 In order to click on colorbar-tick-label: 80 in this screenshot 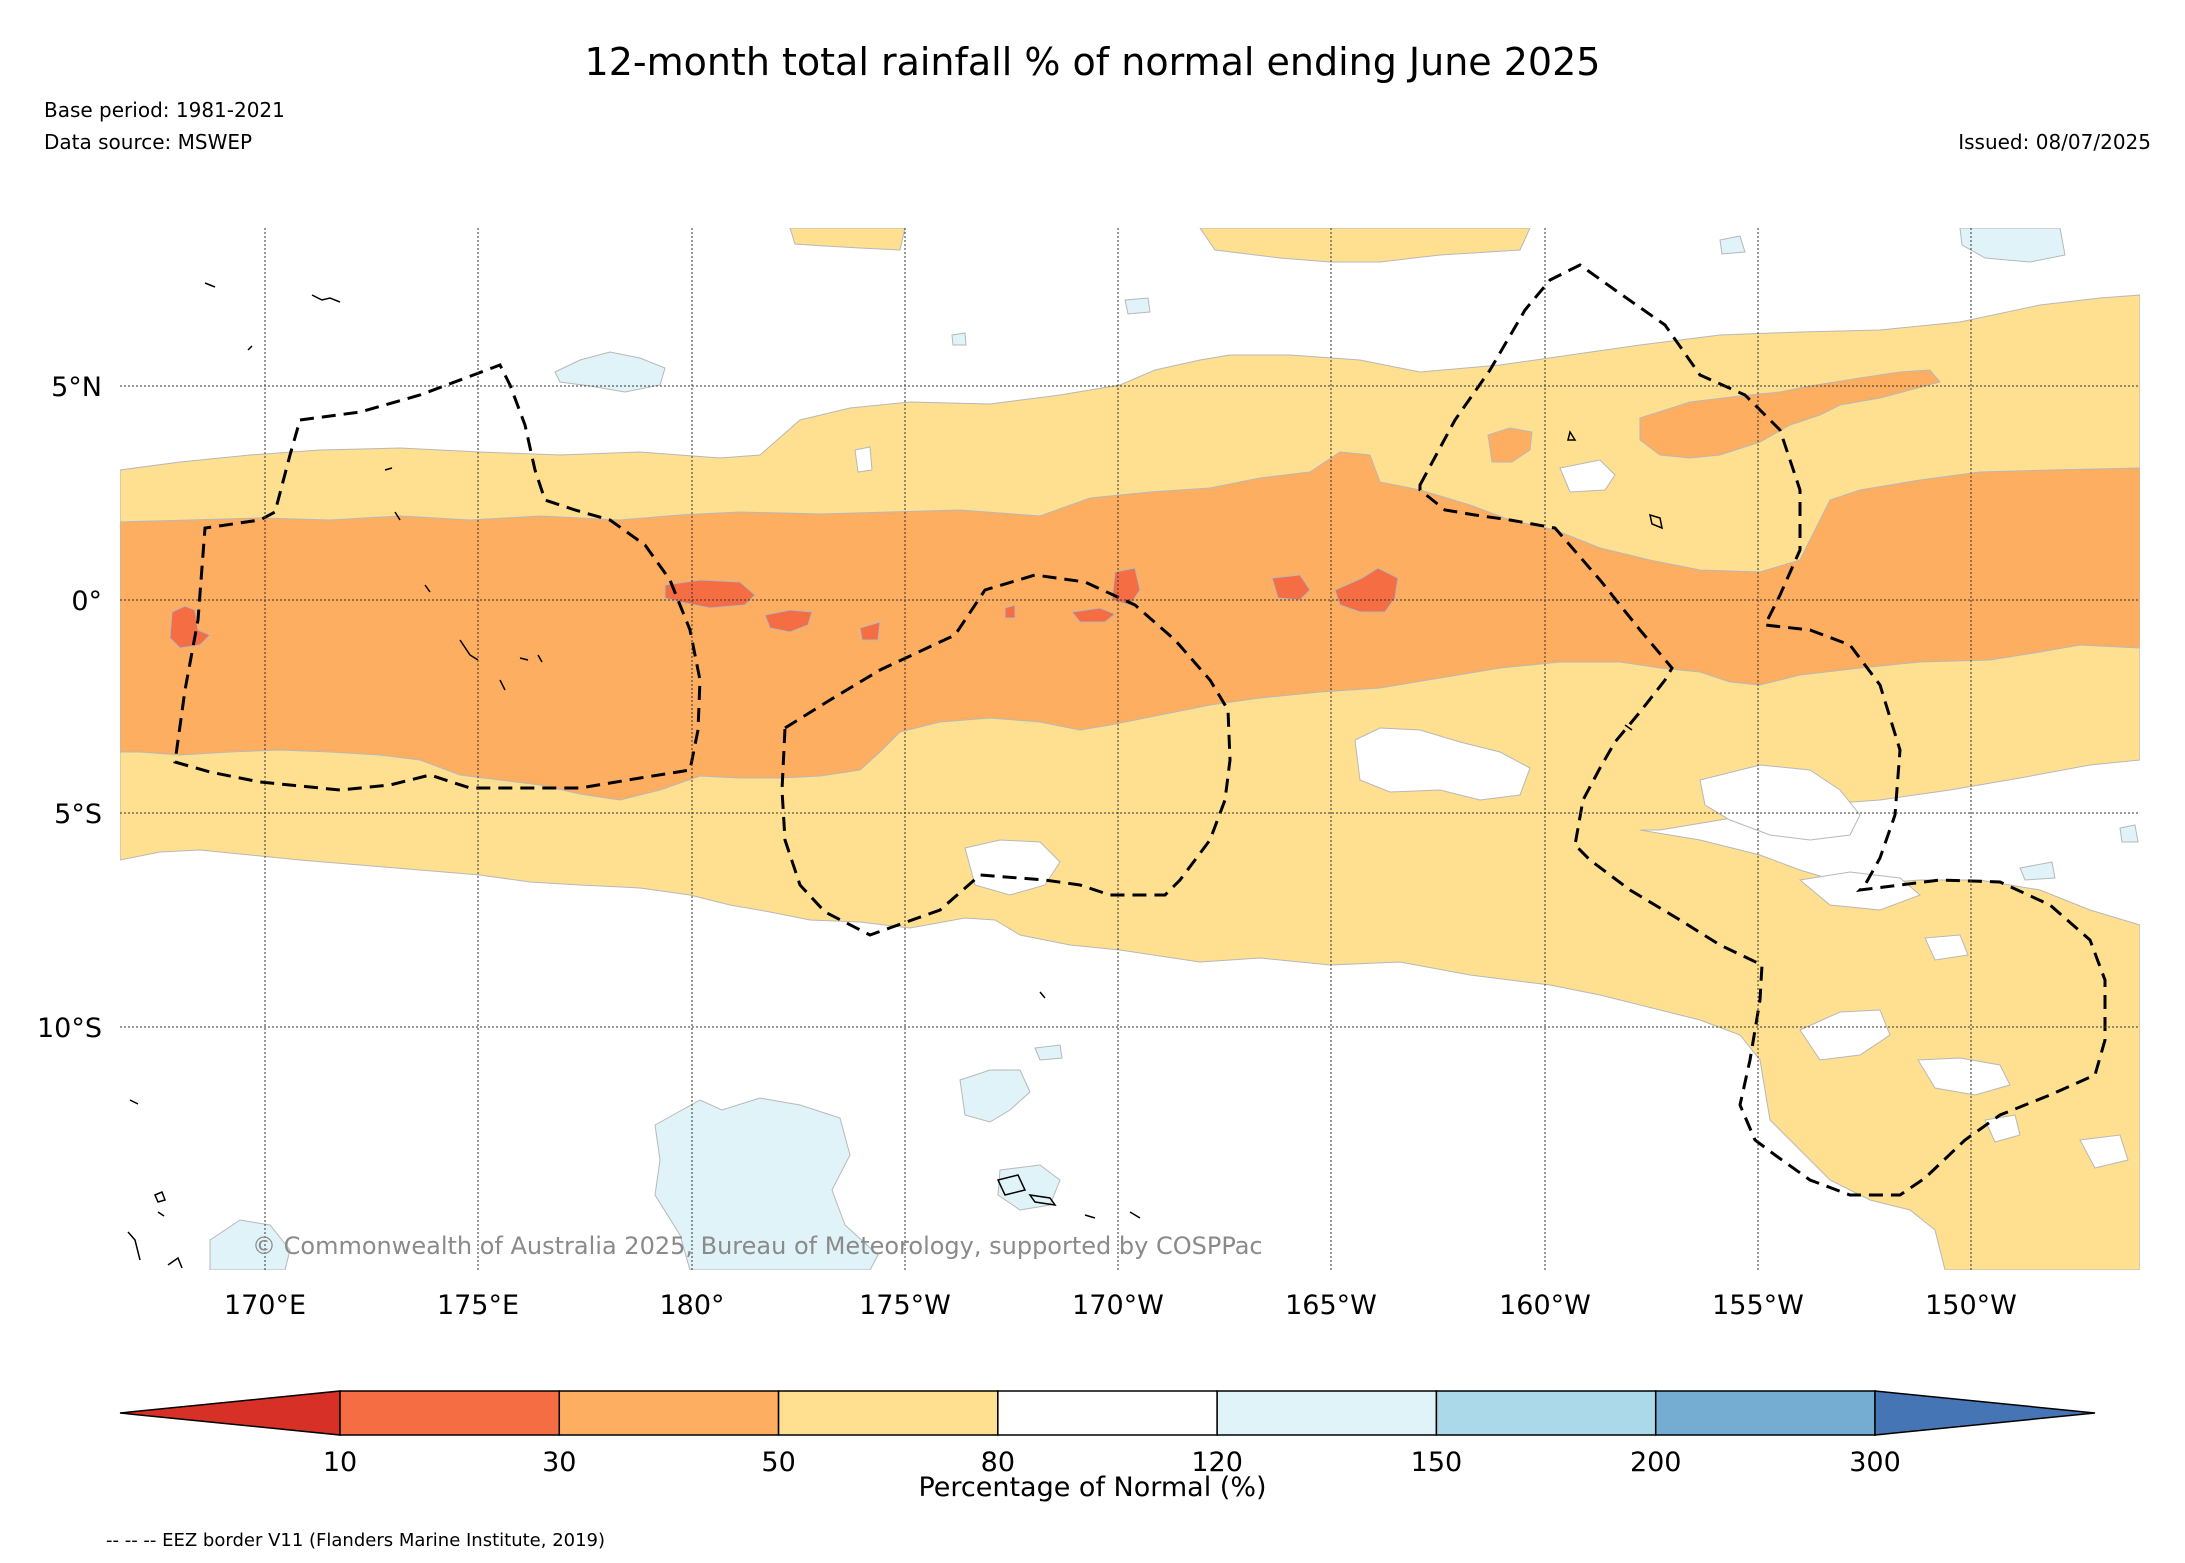, I will do `click(998, 1462)`.